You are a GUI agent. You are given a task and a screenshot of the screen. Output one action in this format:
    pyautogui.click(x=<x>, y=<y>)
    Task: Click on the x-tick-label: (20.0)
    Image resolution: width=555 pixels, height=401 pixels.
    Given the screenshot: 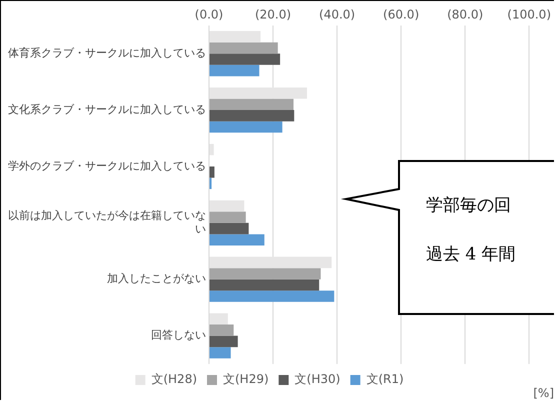 What is the action you would take?
    pyautogui.click(x=273, y=14)
    